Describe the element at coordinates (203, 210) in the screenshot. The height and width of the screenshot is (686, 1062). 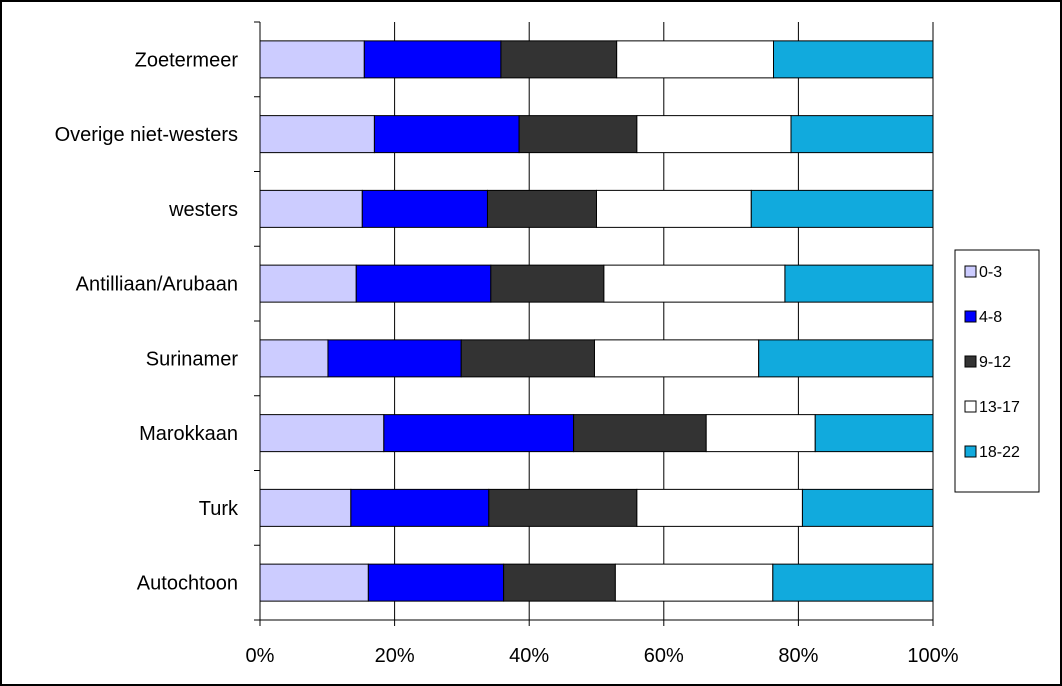
I see `y-category-label: westers` at that location.